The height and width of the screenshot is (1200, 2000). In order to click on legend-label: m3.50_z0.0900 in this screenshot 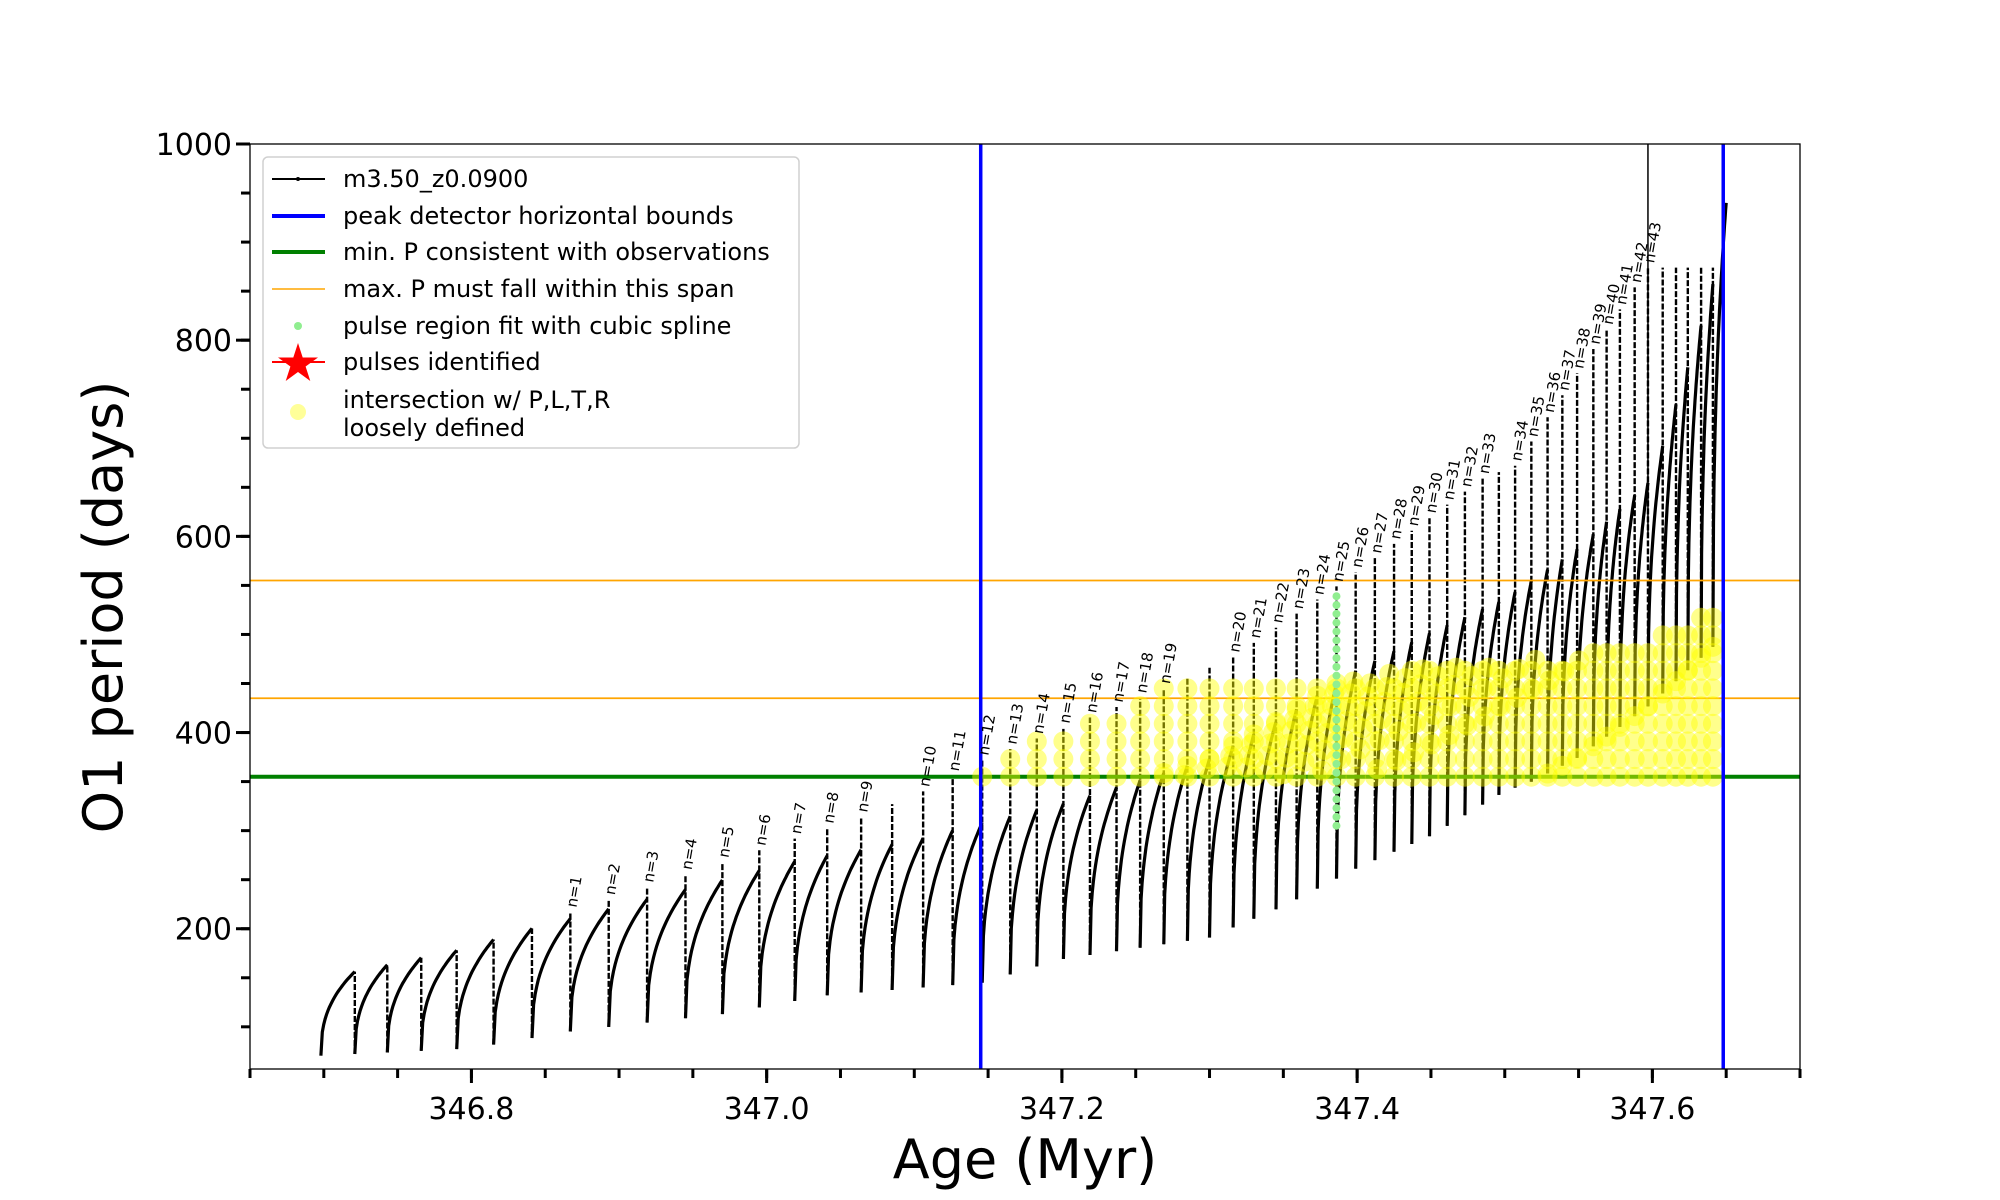, I will do `click(435, 179)`.